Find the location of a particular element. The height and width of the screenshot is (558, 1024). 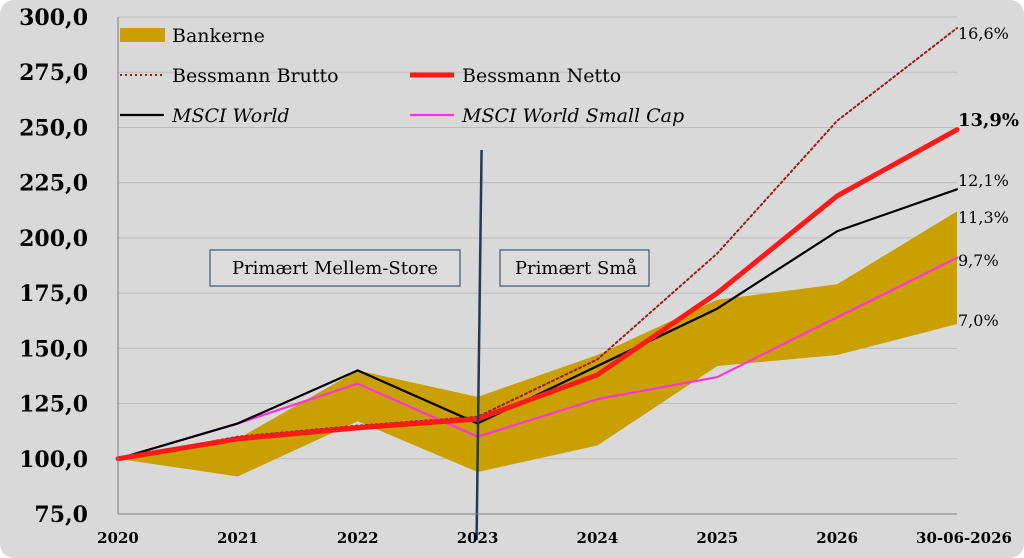

y-tick-label: 275,0 is located at coordinates (53, 73).